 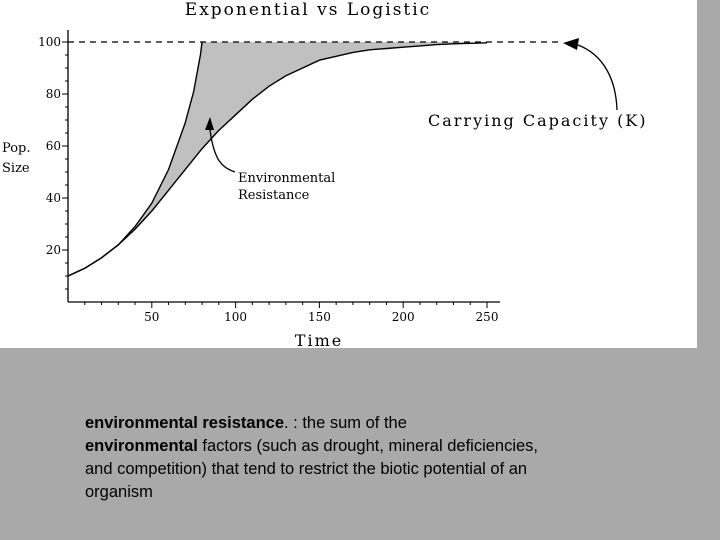 I want to click on env-resistance-pointer-line, so click(x=222, y=151).